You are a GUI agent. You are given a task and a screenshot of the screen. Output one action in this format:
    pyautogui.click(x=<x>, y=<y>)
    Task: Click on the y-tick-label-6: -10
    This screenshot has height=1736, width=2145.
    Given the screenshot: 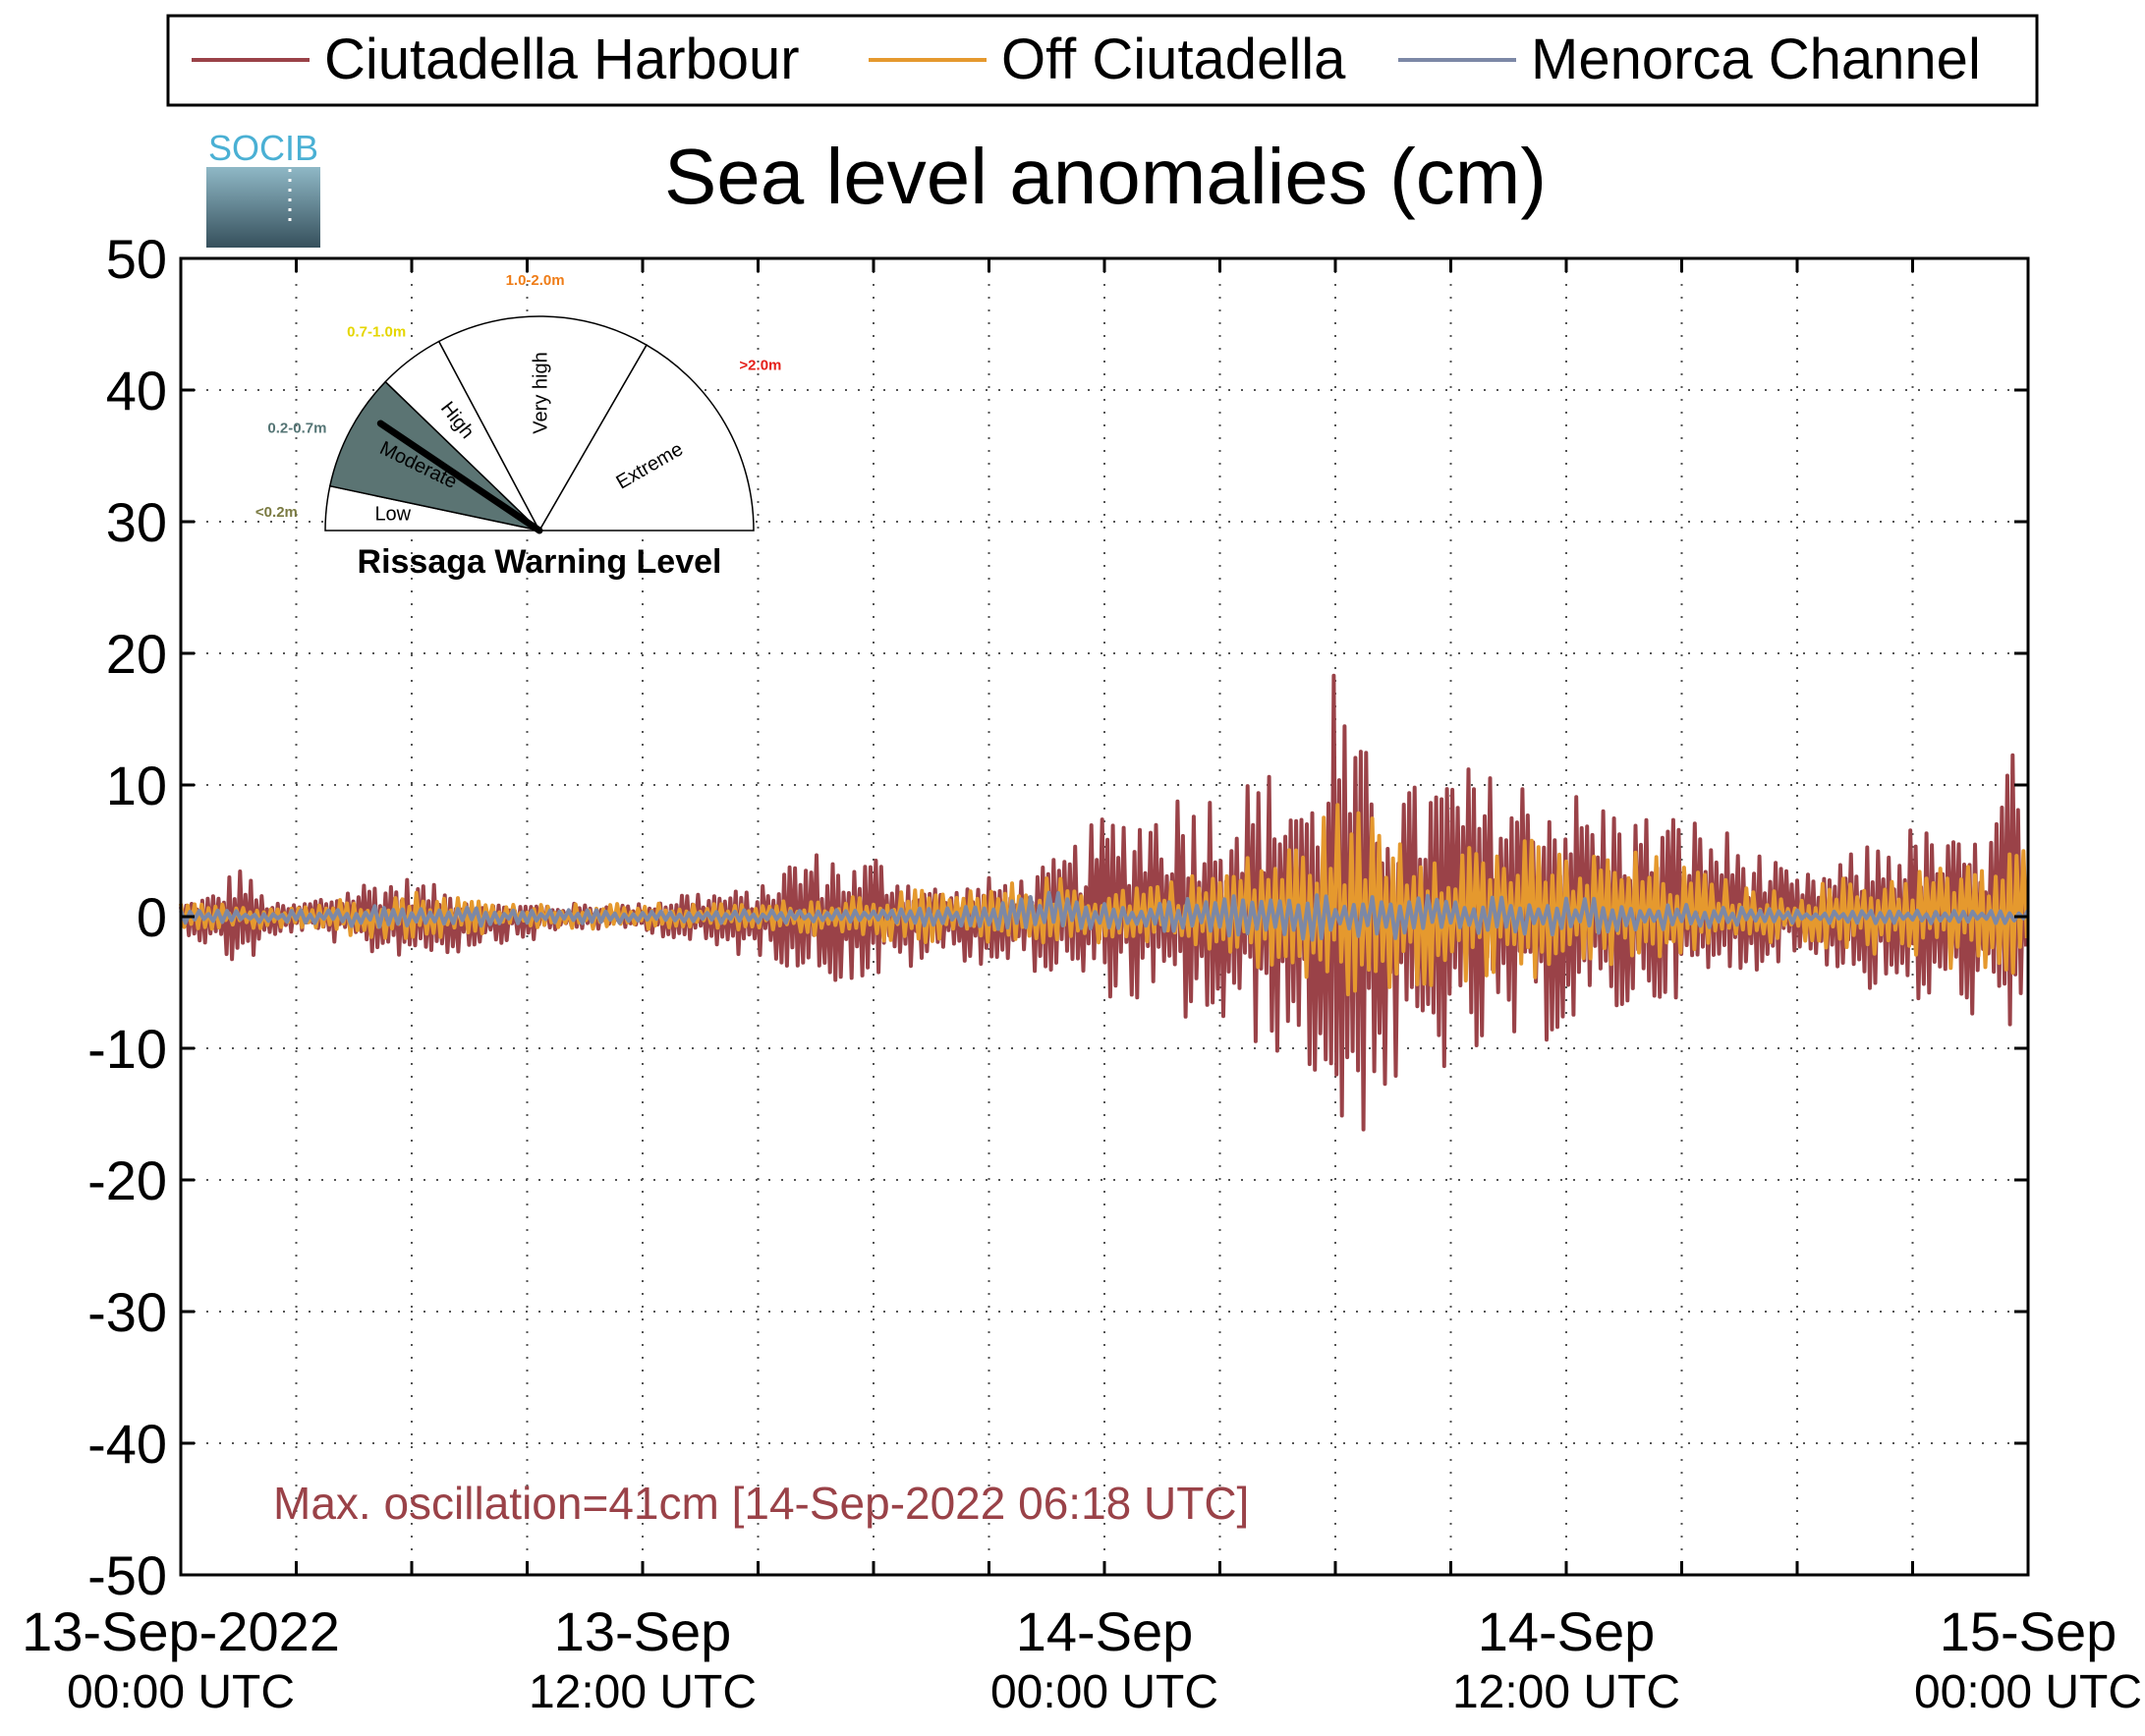 What is the action you would take?
    pyautogui.click(x=127, y=1049)
    